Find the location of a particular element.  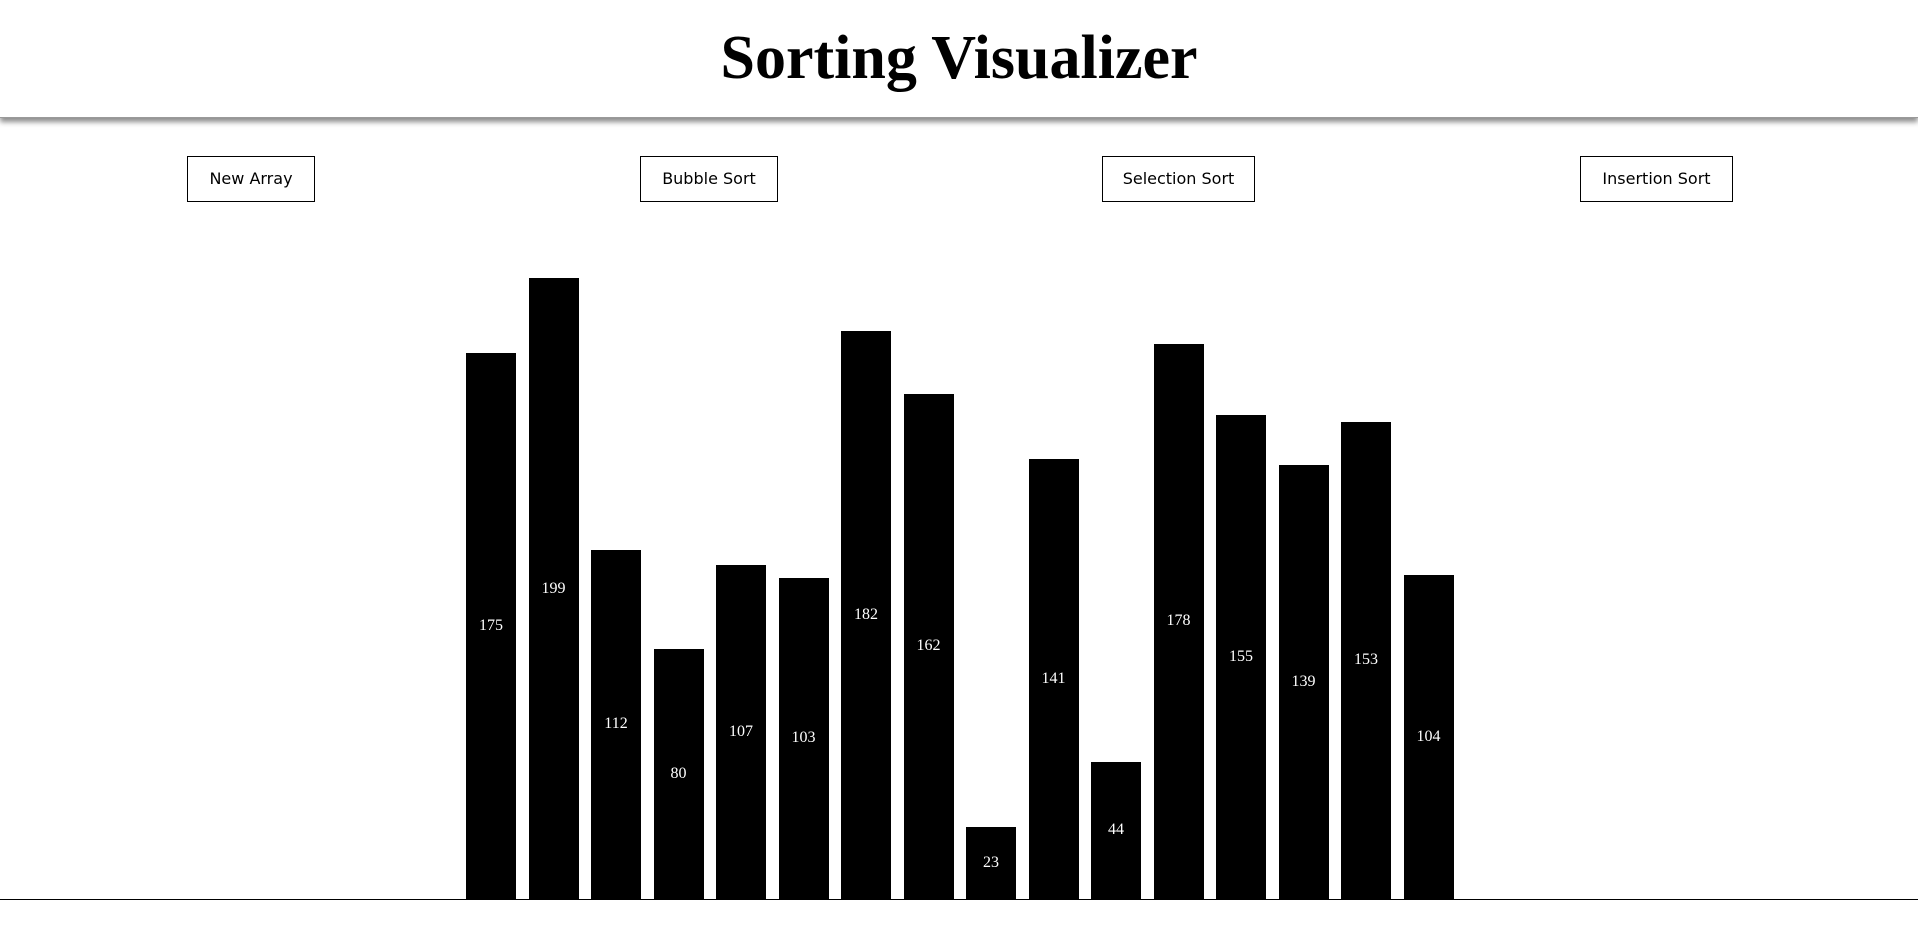

array-bar-value: 155 is located at coordinates (1241, 657).